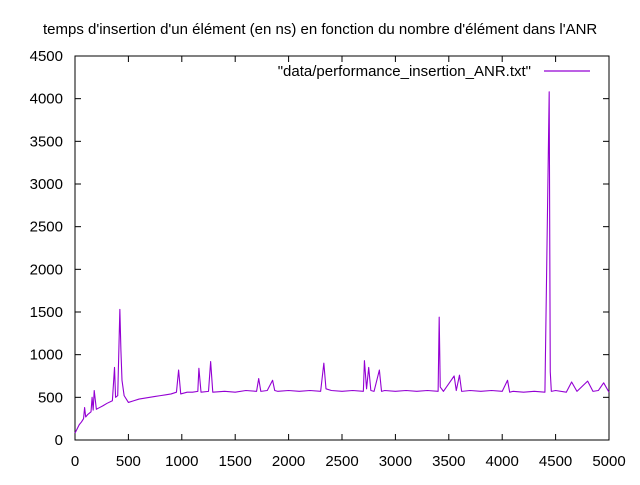 The image size is (640, 485). I want to click on x-tick-label: 3000, so click(395, 461).